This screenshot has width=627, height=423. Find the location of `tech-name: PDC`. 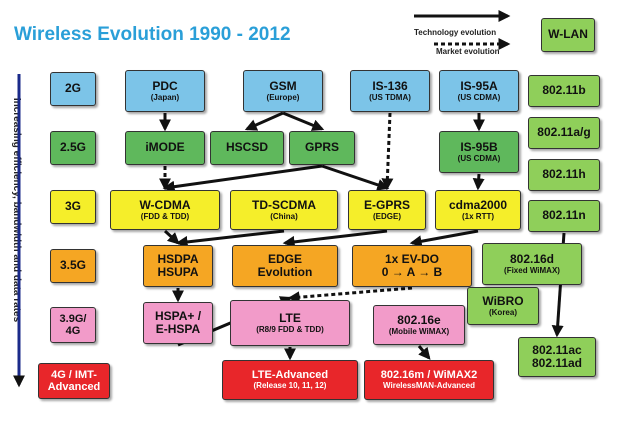

tech-name: PDC is located at coordinates (165, 85).